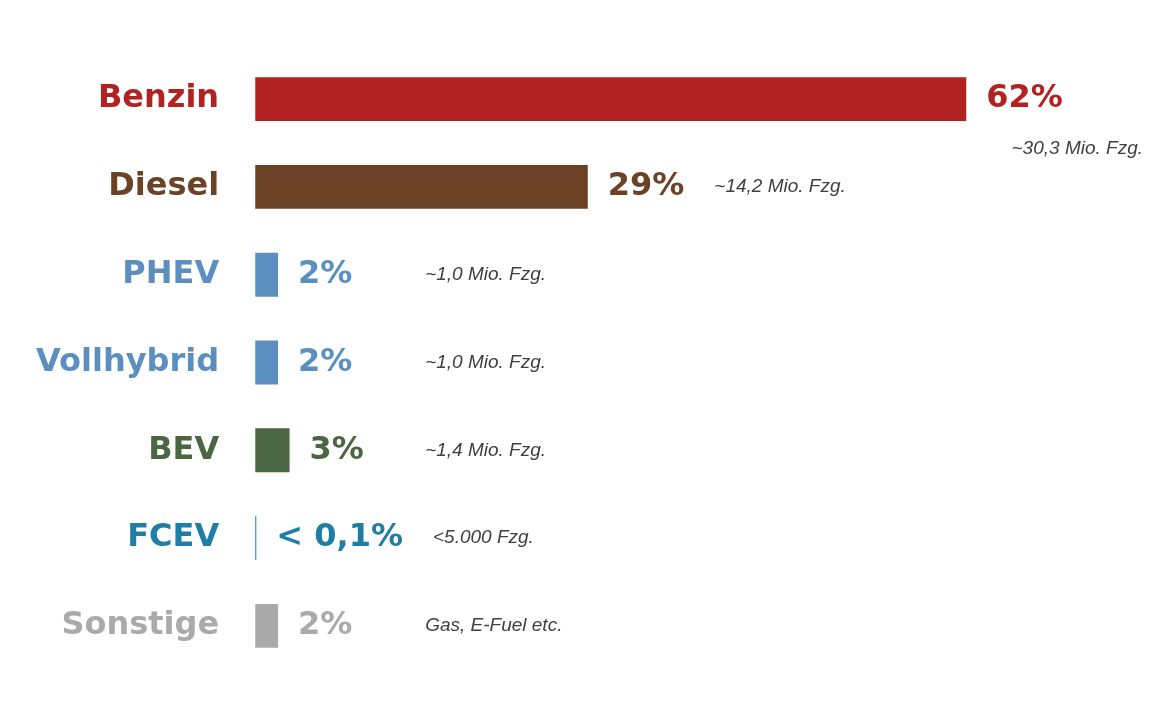 Image resolution: width=1176 pixels, height=725 pixels. What do you see at coordinates (486, 449) in the screenshot?
I see `annotation: ~1,4 Mio. Fzg.` at bounding box center [486, 449].